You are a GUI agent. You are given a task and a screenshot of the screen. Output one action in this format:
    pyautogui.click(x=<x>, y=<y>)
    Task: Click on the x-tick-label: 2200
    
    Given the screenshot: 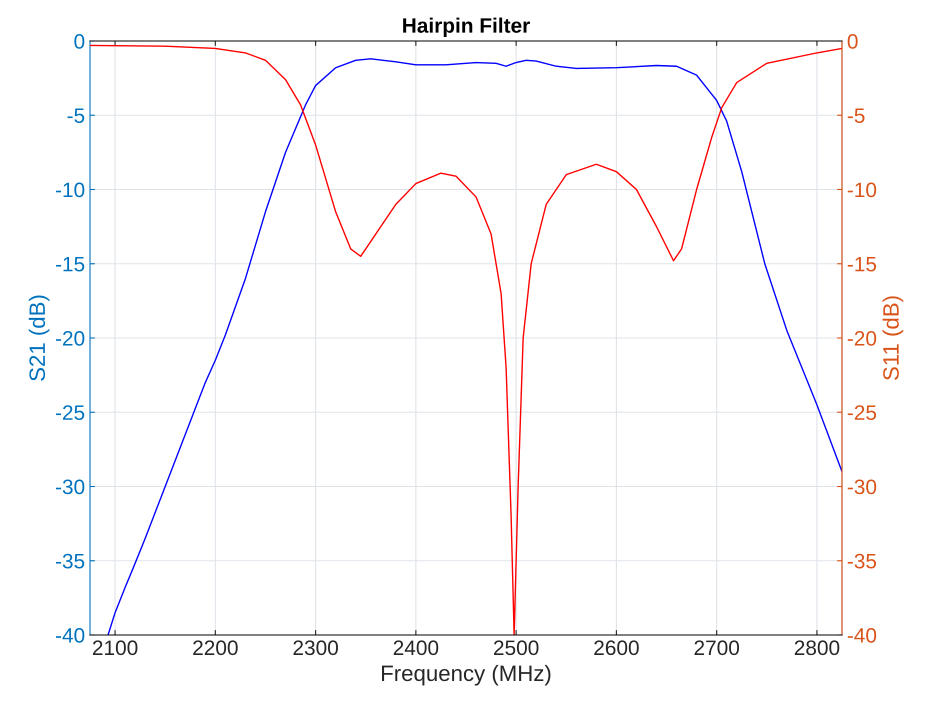 What is the action you would take?
    pyautogui.click(x=215, y=648)
    